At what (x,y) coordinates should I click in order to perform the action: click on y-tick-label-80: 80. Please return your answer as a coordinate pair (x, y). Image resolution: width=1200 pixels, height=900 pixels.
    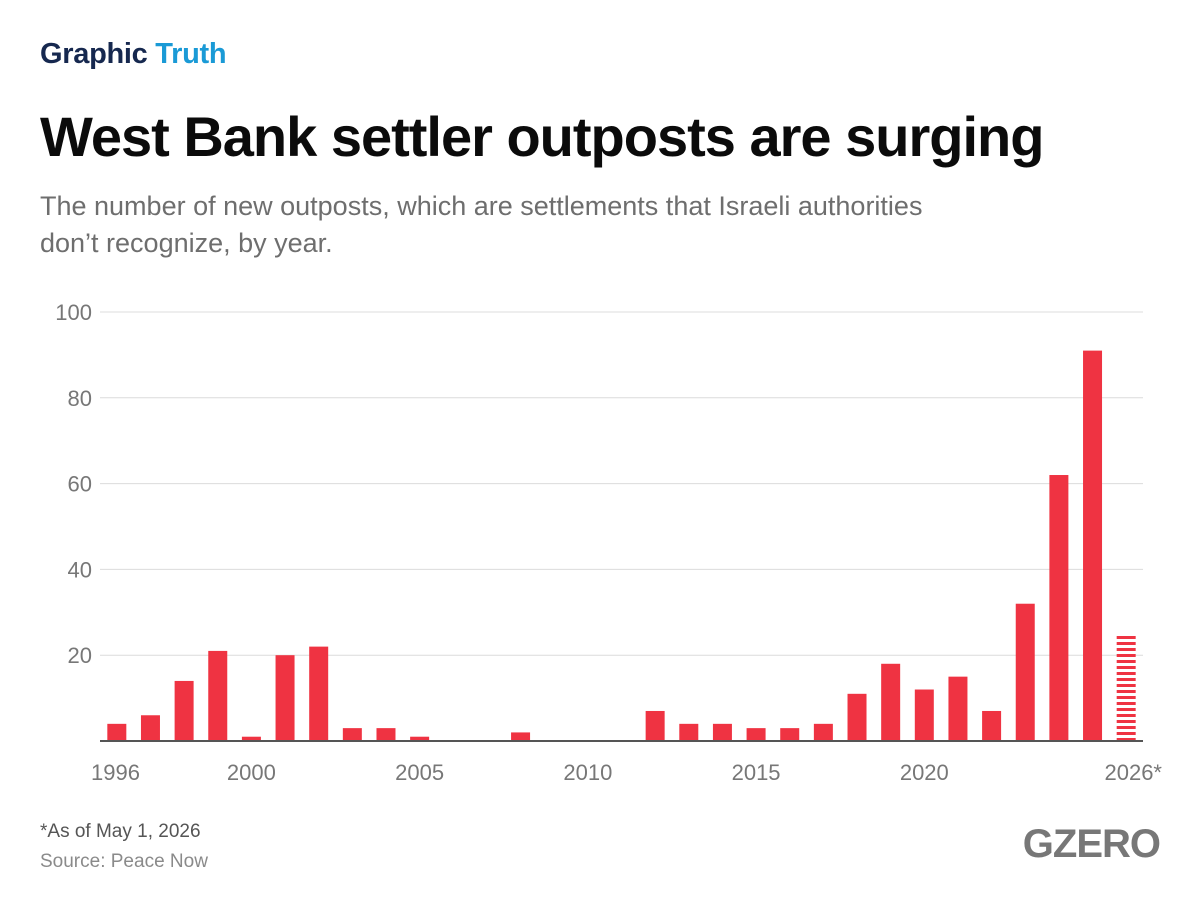
    Looking at the image, I should click on (80, 398).